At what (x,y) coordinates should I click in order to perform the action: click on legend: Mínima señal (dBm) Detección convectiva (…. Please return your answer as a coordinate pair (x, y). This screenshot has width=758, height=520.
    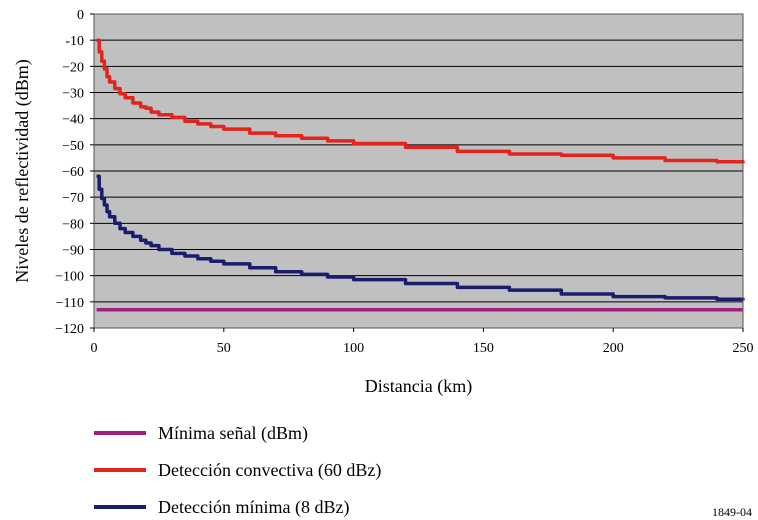
    Looking at the image, I should click on (237, 470).